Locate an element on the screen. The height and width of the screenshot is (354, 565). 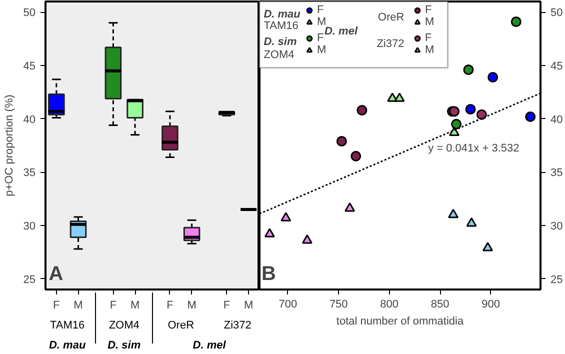
x-tick-label: 800 is located at coordinates (389, 304).